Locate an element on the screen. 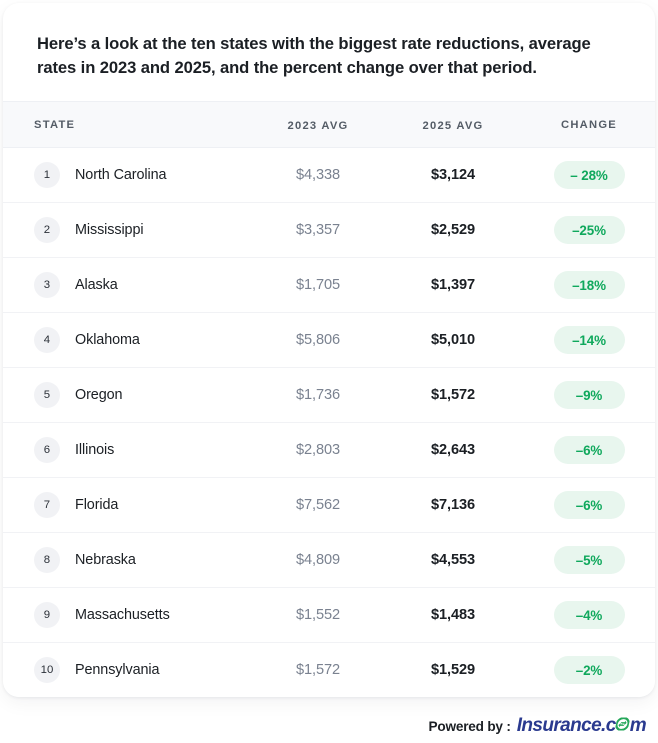  table-row: 4 Oklahoma $5,806 $5,010 –14% is located at coordinates (329, 341).